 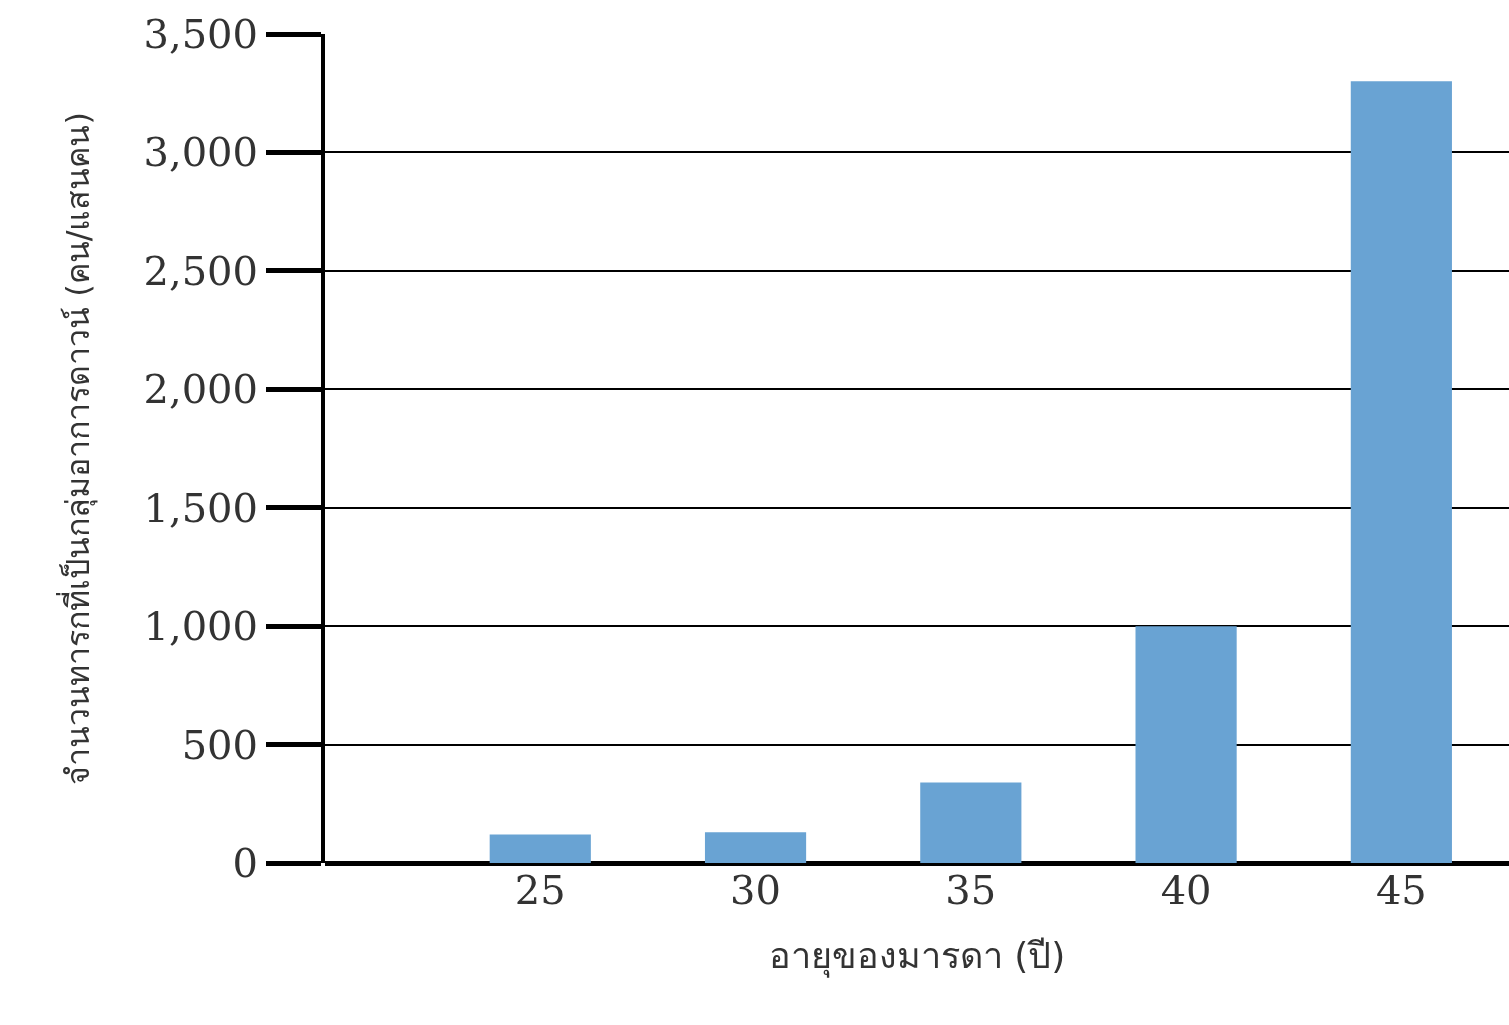 I want to click on y-axis-title: จำนวนทารกที่เป็นกลุ่มอาการดาวน์ (คน/แสนคน), so click(x=77, y=448).